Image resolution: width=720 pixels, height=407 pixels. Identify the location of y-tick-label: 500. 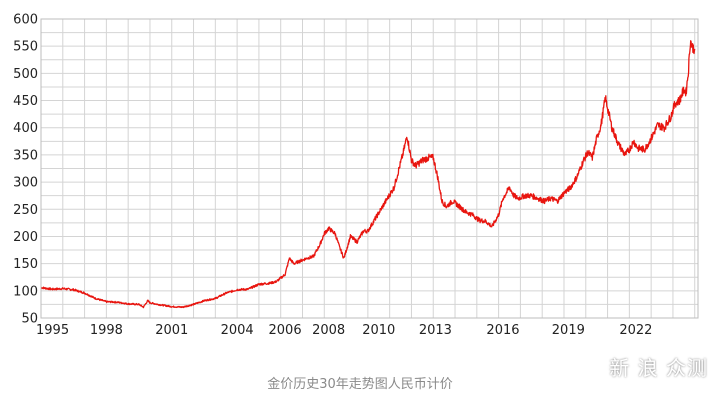
(25, 74).